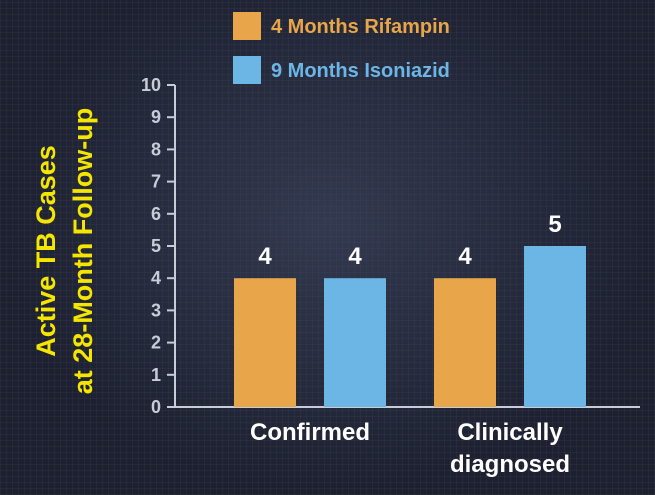 The image size is (655, 495). Describe the element at coordinates (83, 251) in the screenshot. I see `y-axis-title-line-2: at 28-Month Follow-up` at that location.